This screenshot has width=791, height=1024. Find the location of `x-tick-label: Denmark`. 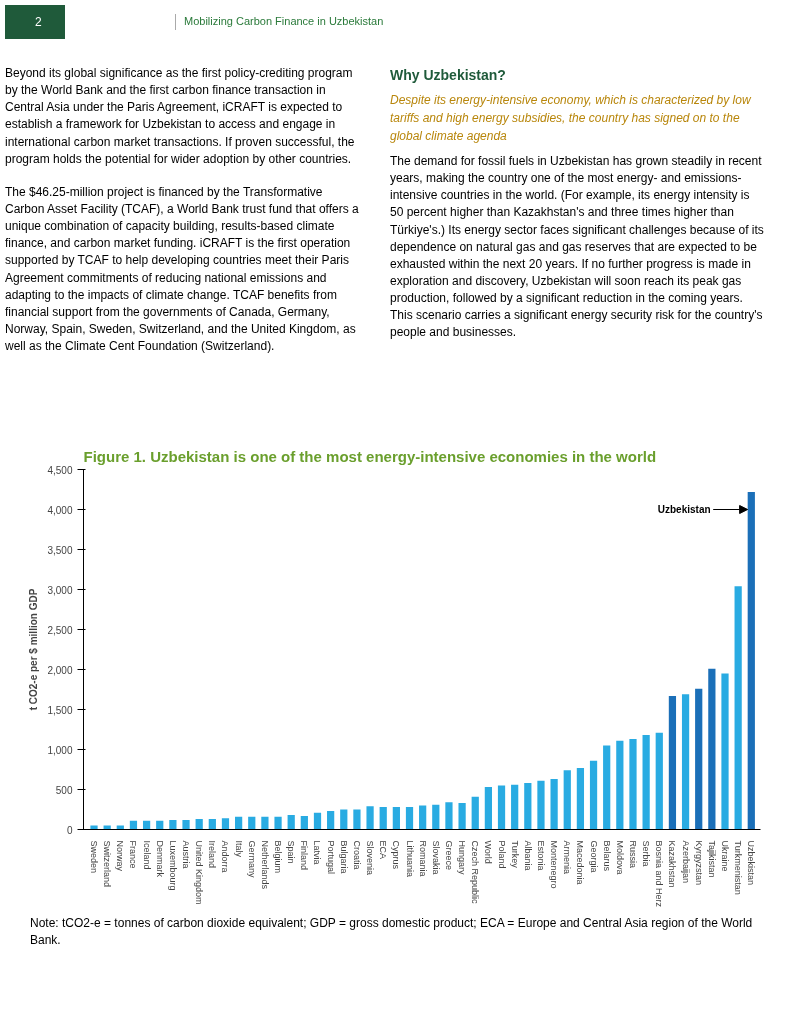

x-tick-label: Denmark is located at coordinates (159, 859).